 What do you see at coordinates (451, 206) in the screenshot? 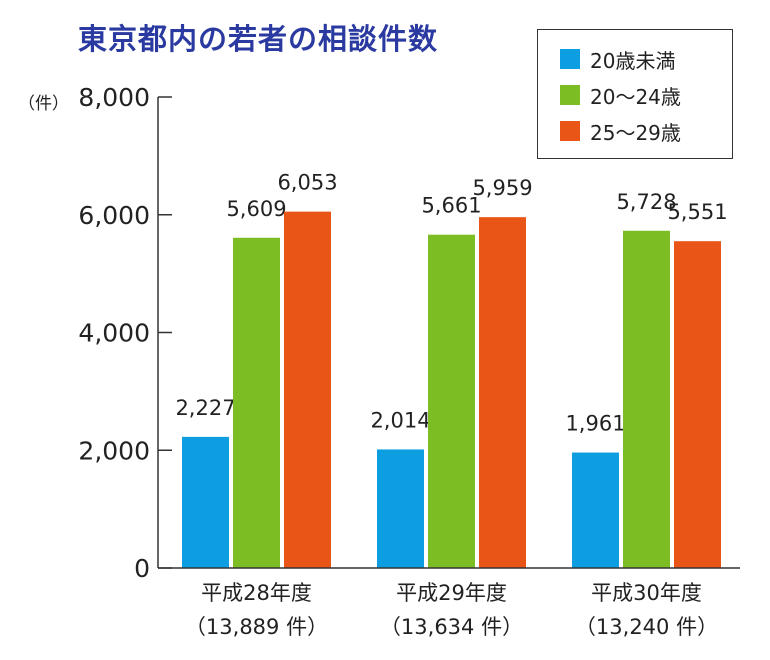
I see `data-label: 5,661` at bounding box center [451, 206].